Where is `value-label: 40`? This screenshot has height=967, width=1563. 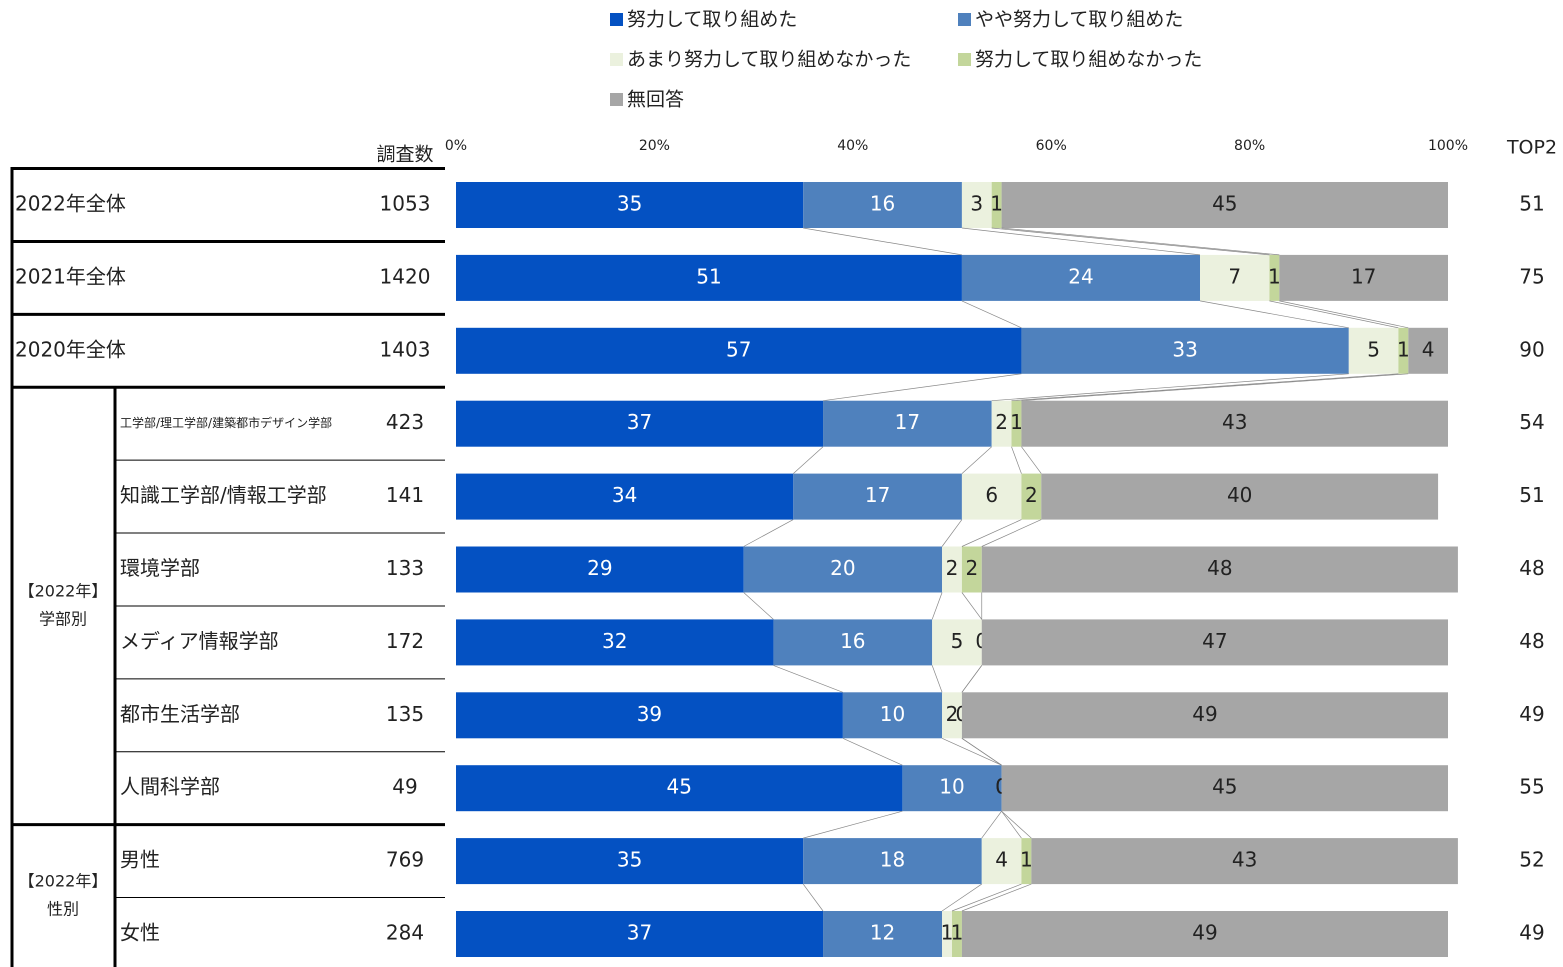
value-label: 40 is located at coordinates (1239, 495).